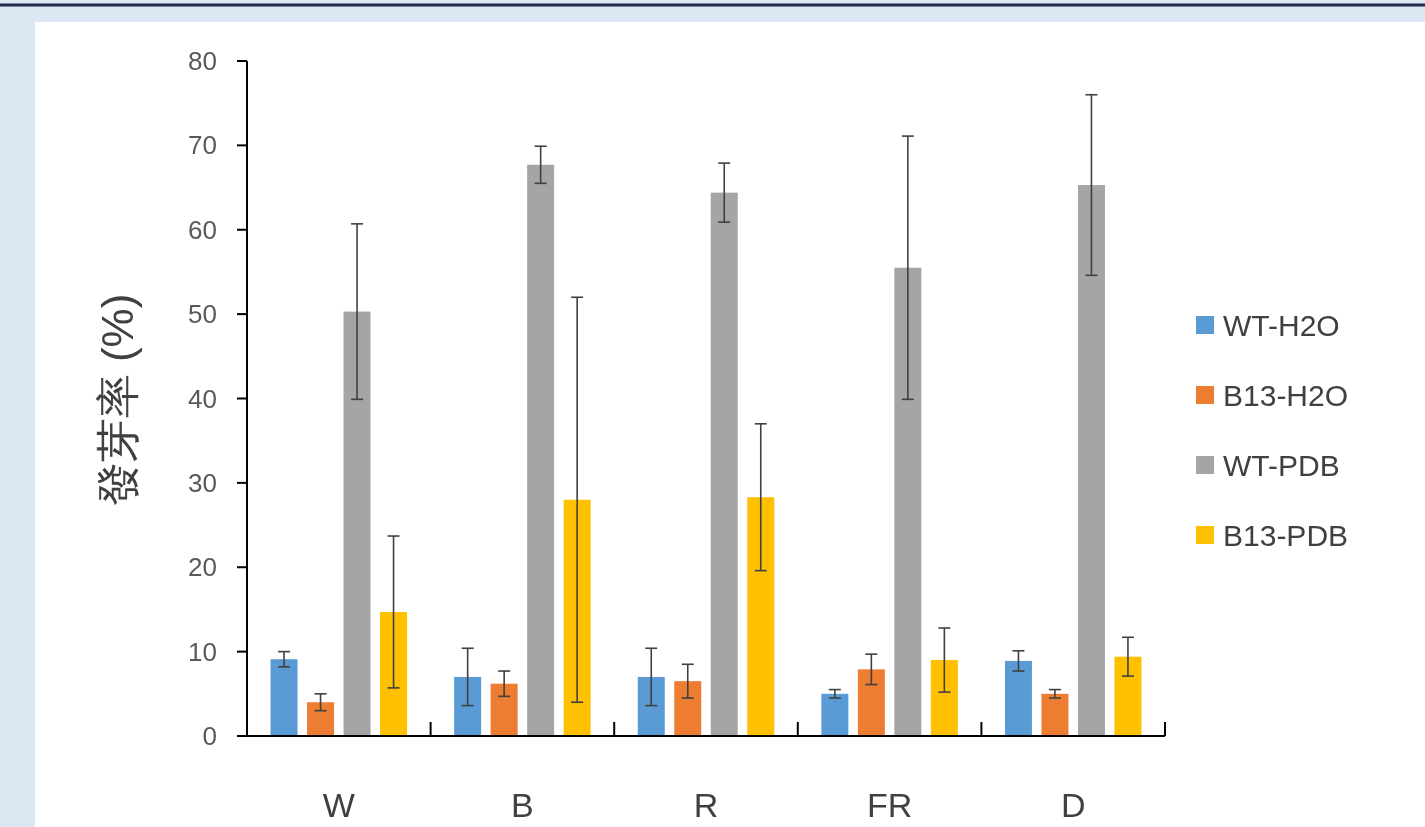 The image size is (1425, 827). What do you see at coordinates (202, 145) in the screenshot?
I see `y-tick-label: 70` at bounding box center [202, 145].